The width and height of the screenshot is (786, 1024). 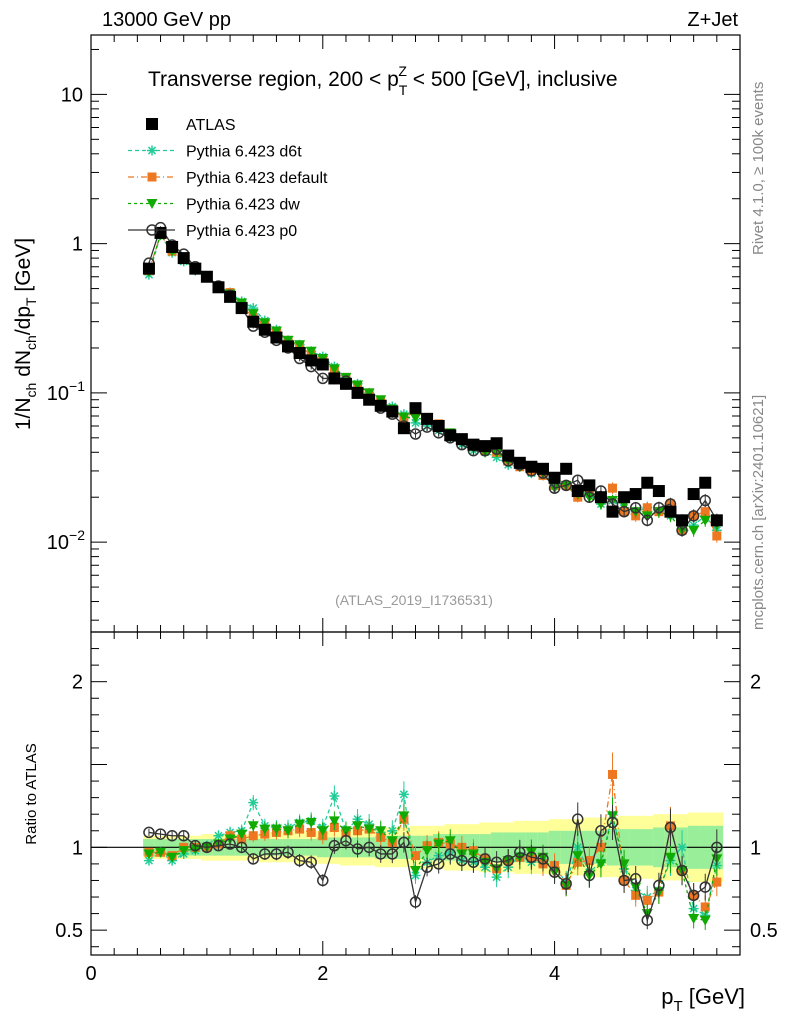 What do you see at coordinates (414, 600) in the screenshot?
I see `analysis-id: (ATLAS_2019_I1736531)` at bounding box center [414, 600].